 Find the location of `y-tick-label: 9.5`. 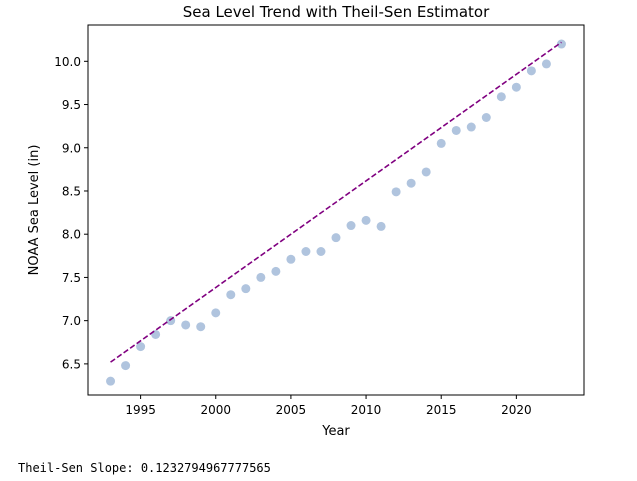

y-tick-label: 9.5 is located at coordinates (71, 105).